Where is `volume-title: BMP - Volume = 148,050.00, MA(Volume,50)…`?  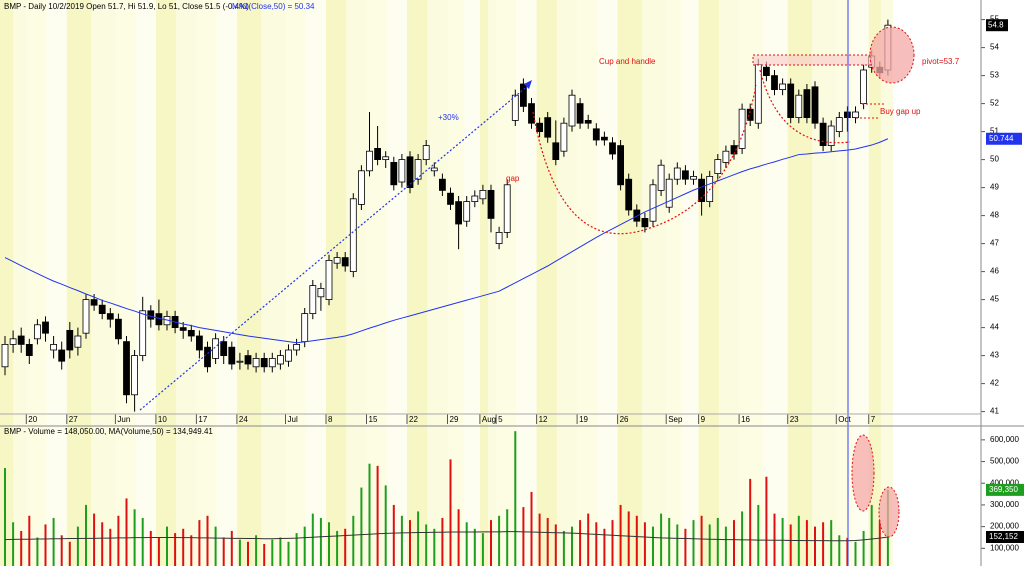
volume-title: BMP - Volume = 148,050.00, MA(Volume,50)… is located at coordinates (108, 431).